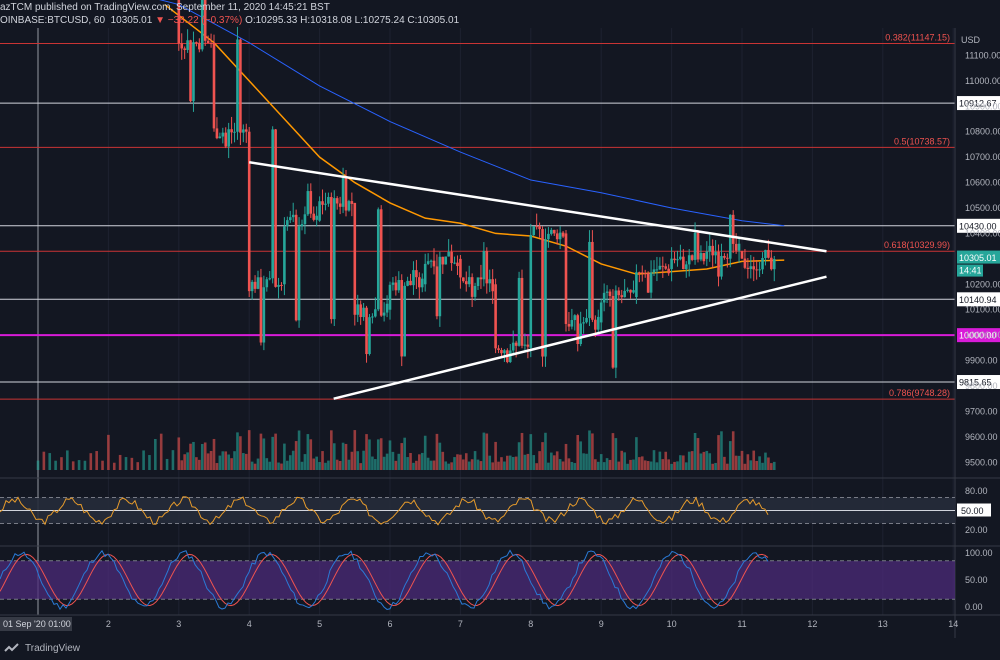 Image resolution: width=1000 pixels, height=660 pixels. Describe the element at coordinates (922, 141) in the screenshot. I see `fib-label: 0.5(10738.57)` at that location.